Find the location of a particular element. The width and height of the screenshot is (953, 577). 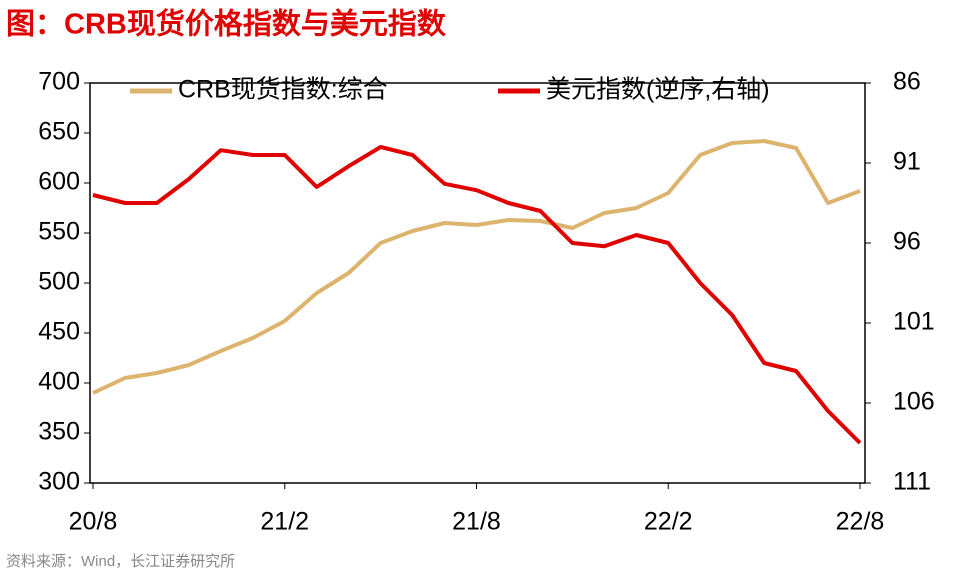

source: 资料来源：Wind，长江证券研究所 is located at coordinates (120, 561).